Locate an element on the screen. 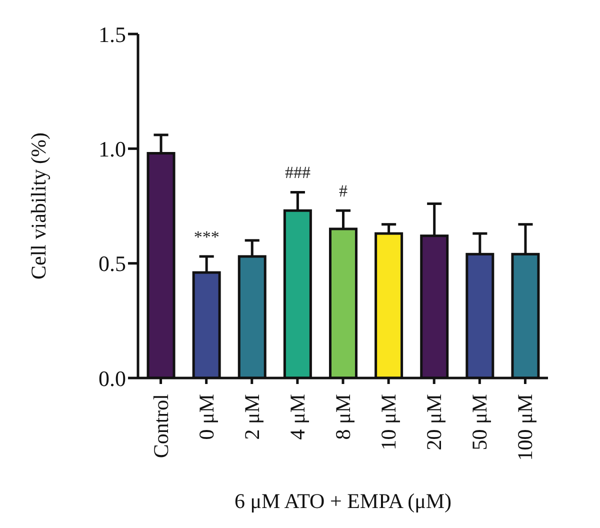 Image resolution: width=600 pixels, height=528 pixels. x-tick-label: 2 μM is located at coordinates (252, 417).